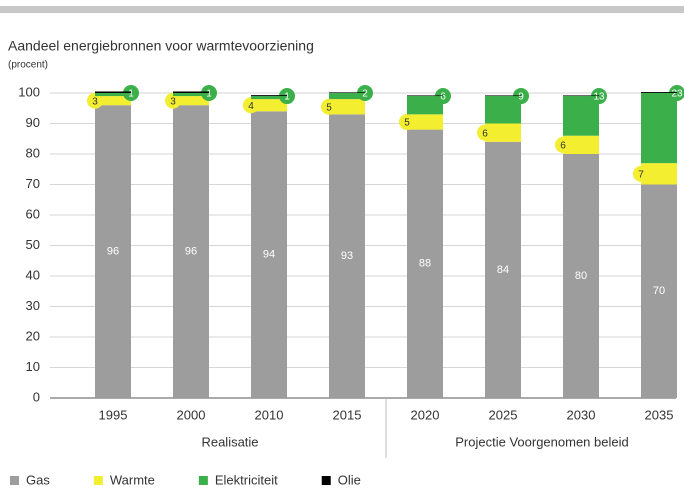  I want to click on value-label: 7, so click(641, 174).